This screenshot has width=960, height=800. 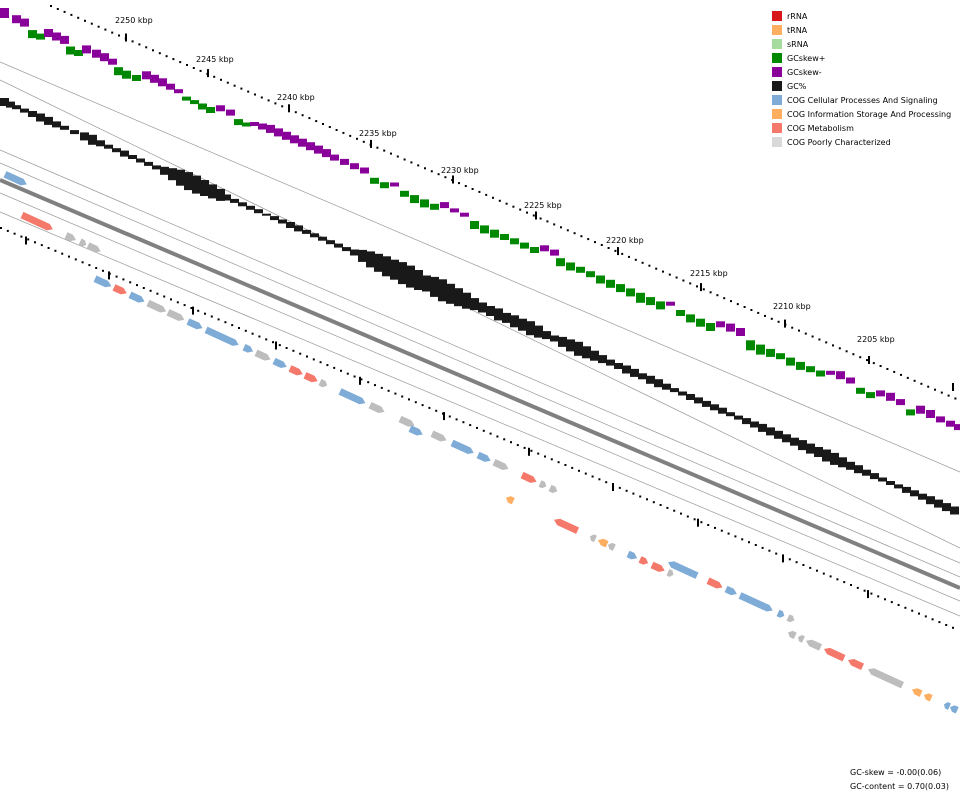 What do you see at coordinates (567, 526) in the screenshot?
I see `cds-arrow-metabolism` at bounding box center [567, 526].